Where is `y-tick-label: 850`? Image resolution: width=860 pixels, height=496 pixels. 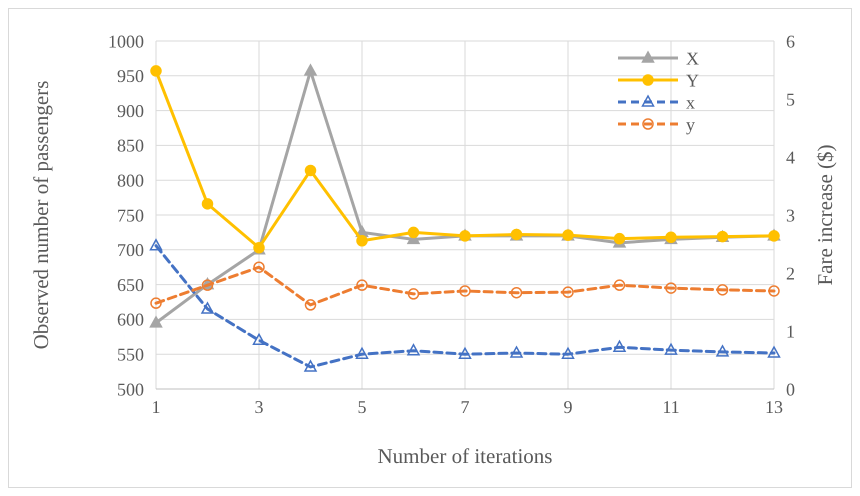
y-tick-label: 850 is located at coordinates (130, 146).